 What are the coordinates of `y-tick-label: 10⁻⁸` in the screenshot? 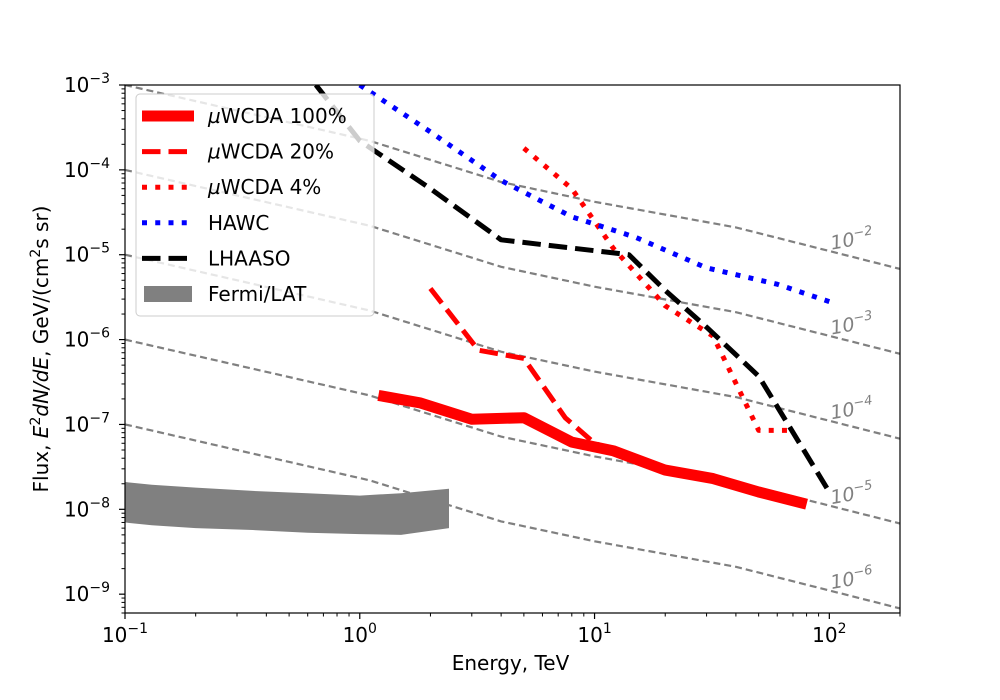 It's located at (87, 508).